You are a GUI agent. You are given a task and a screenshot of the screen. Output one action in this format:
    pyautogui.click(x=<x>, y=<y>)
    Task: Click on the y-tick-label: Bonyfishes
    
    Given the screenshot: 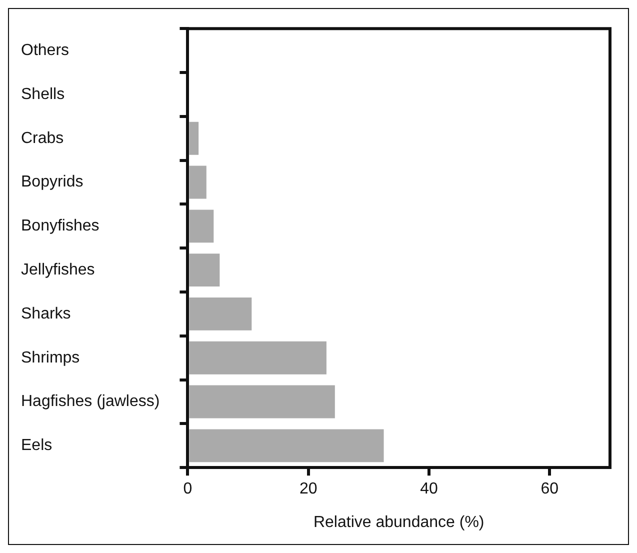 What is the action you would take?
    pyautogui.click(x=60, y=226)
    